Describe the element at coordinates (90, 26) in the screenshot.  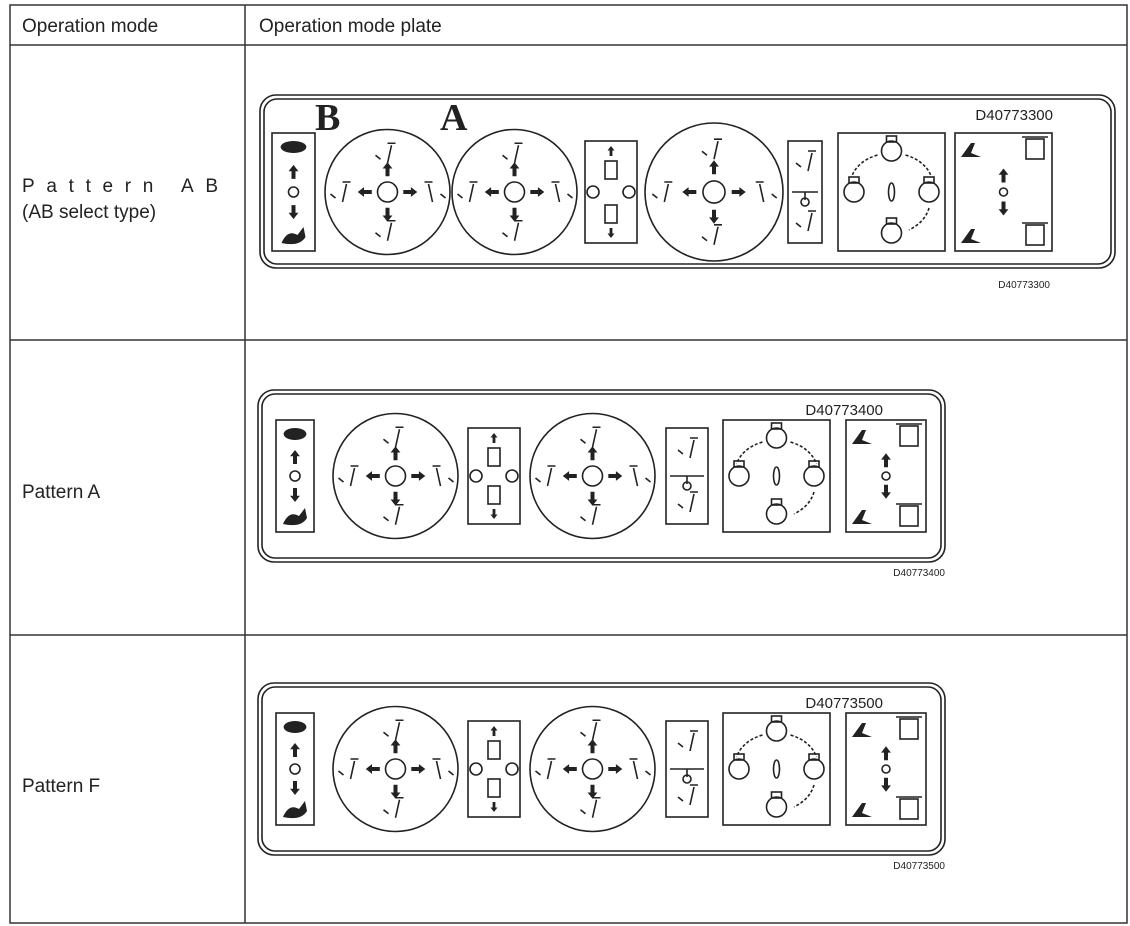
I see `header-cell: Operation mode` at that location.